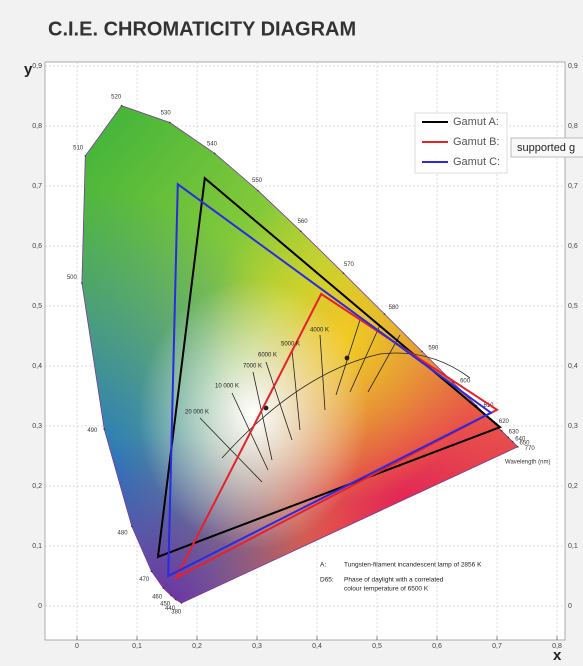  I want to click on x-tick-label: 0,6, so click(437, 646).